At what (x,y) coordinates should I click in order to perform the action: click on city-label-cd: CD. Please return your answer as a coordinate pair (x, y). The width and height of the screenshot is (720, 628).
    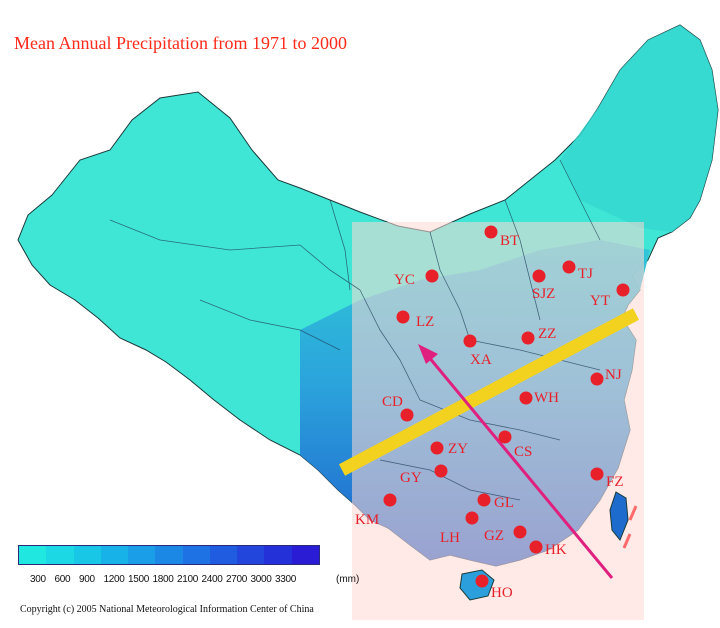
    Looking at the image, I should click on (392, 402).